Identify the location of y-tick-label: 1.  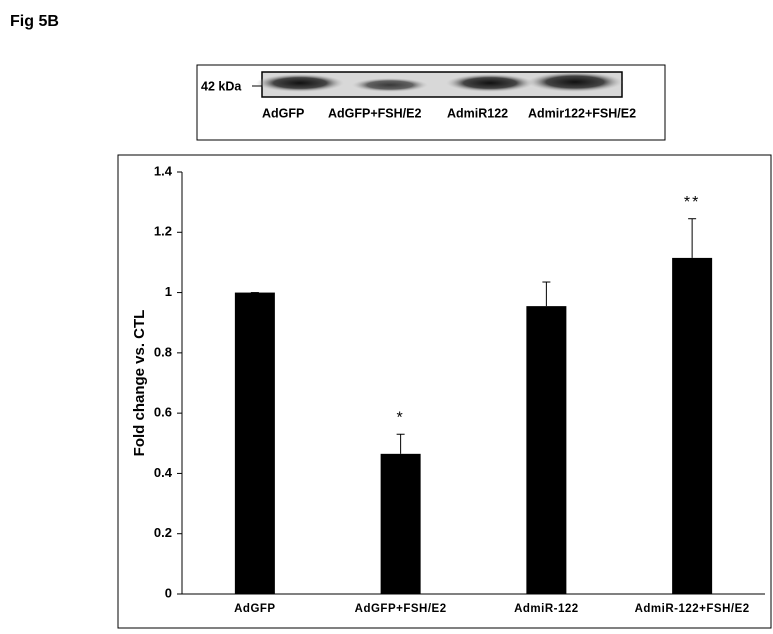
(168, 291).